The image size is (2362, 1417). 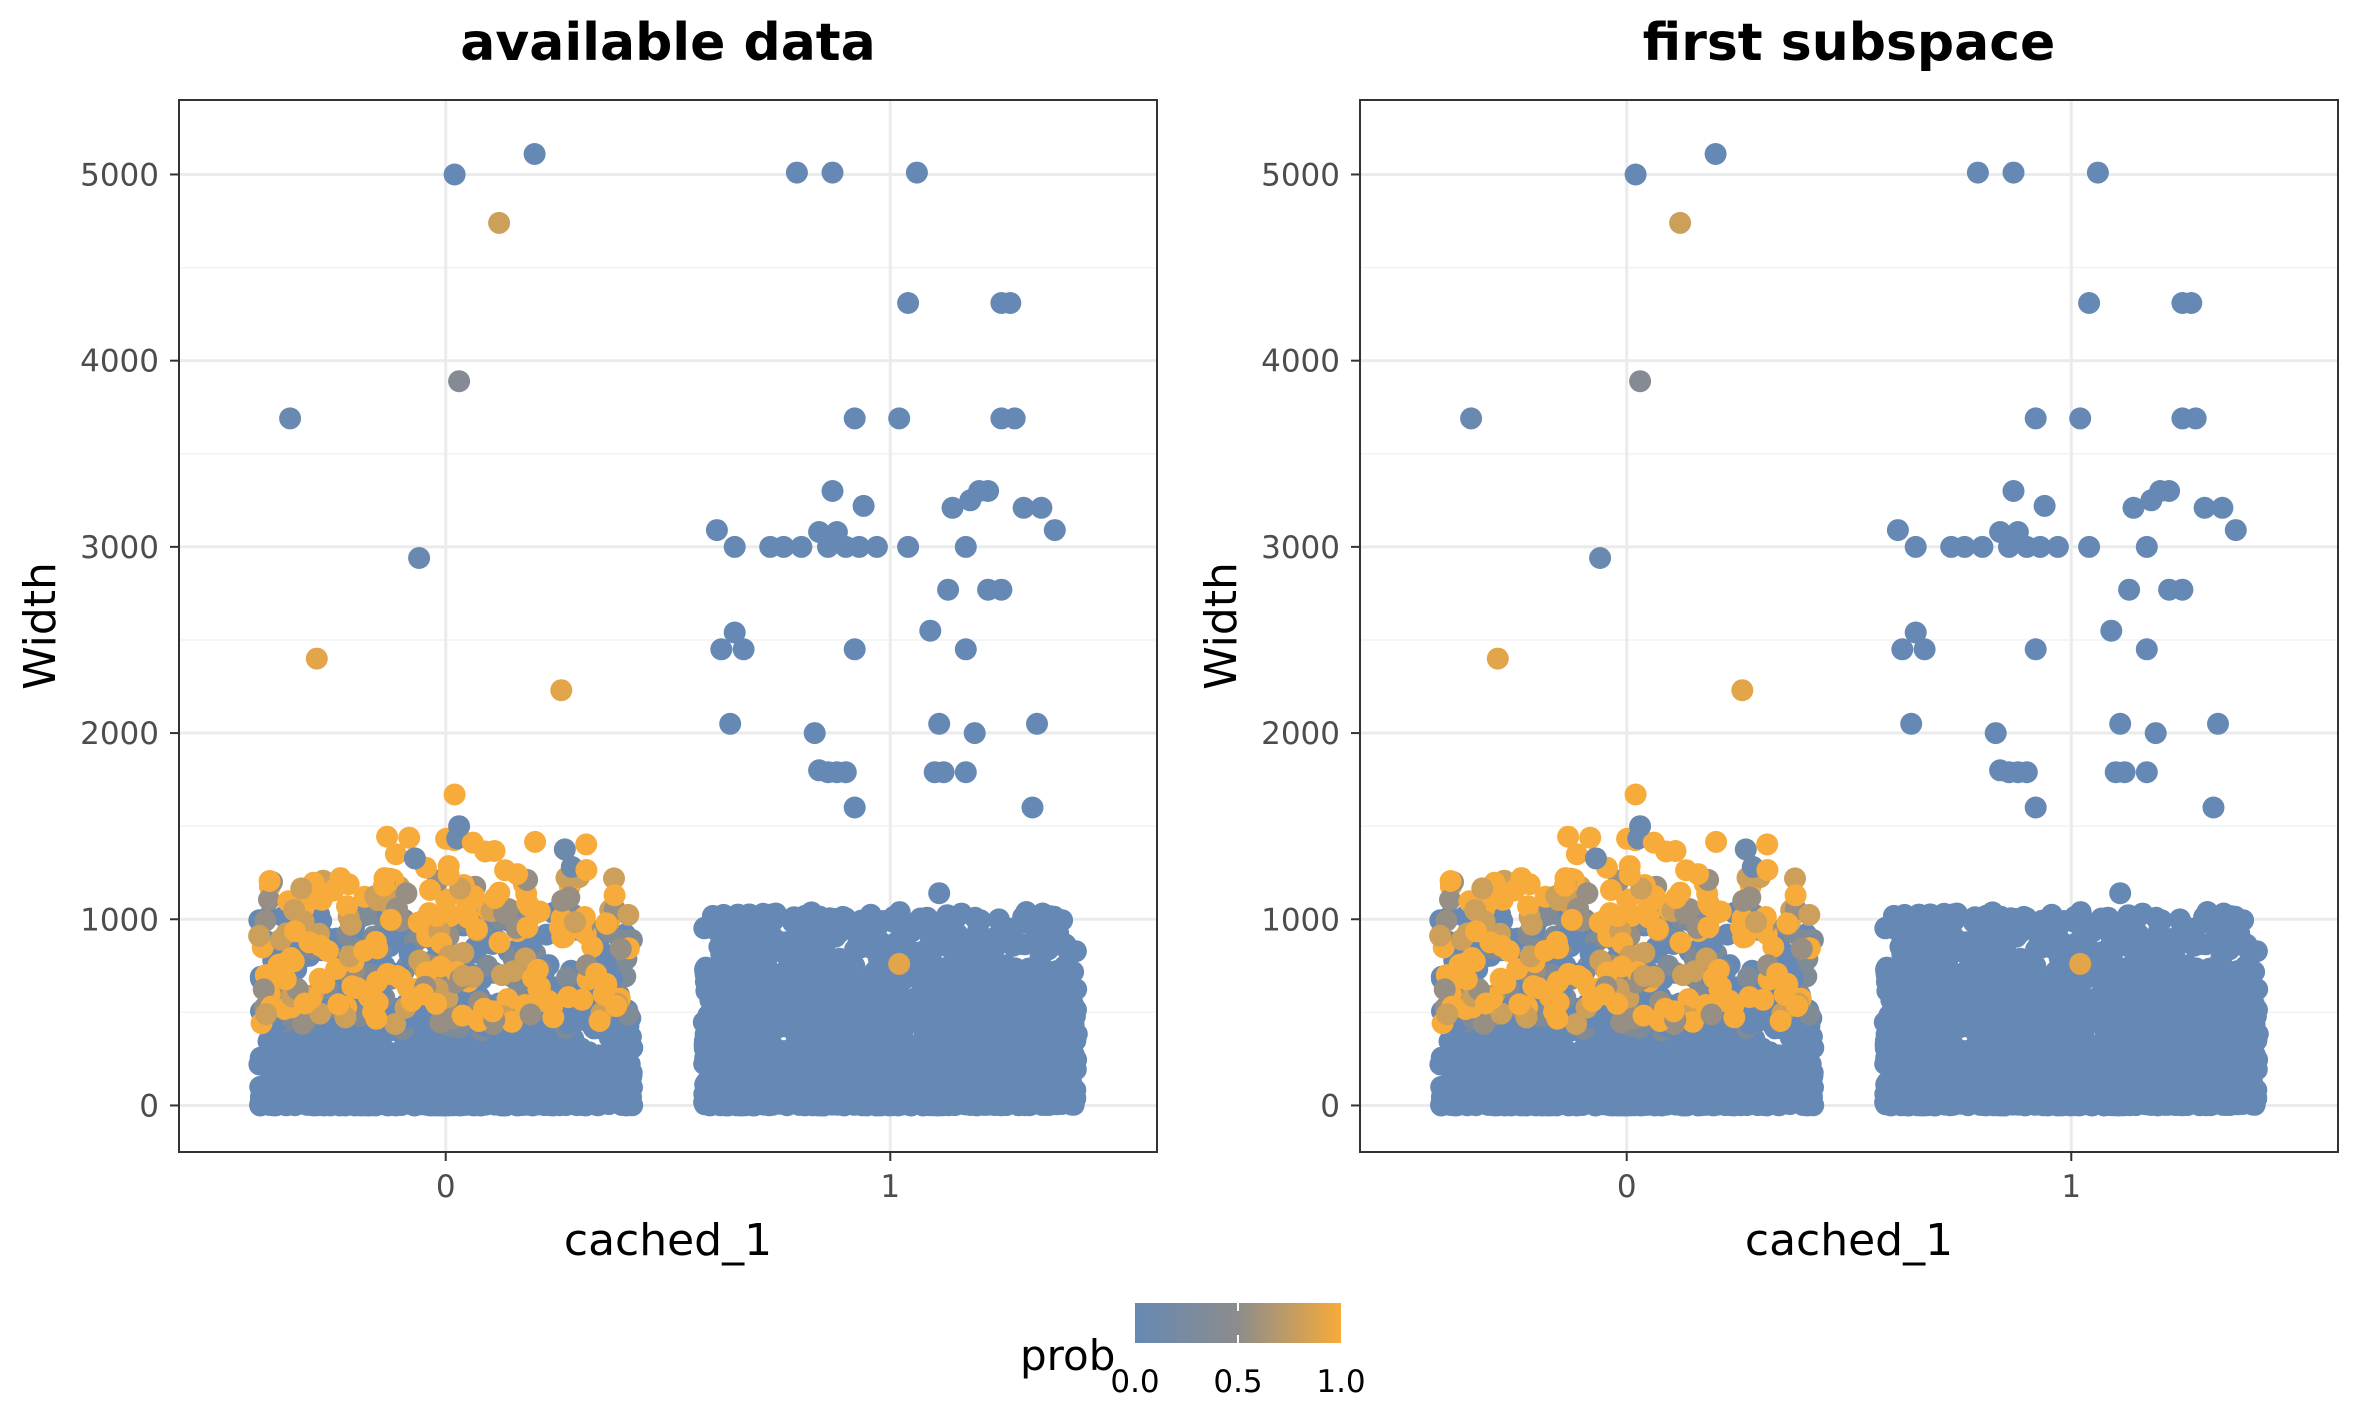 I want to click on x-tick-label: 0, so click(x=446, y=1187).